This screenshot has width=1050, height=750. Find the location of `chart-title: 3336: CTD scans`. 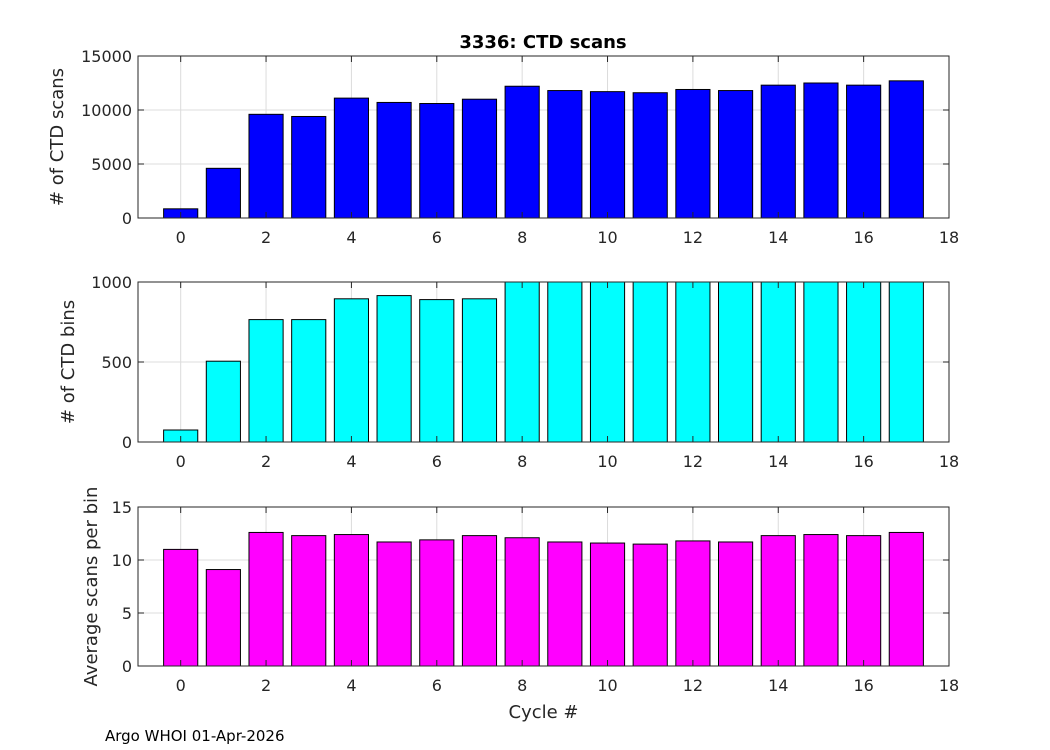

chart-title: 3336: CTD scans is located at coordinates (542, 42).